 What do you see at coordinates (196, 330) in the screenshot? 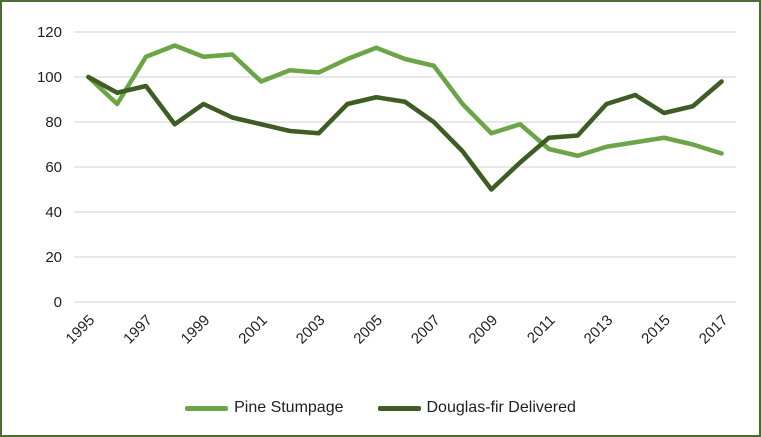
I see `x-axis-tick-label: 1999` at bounding box center [196, 330].